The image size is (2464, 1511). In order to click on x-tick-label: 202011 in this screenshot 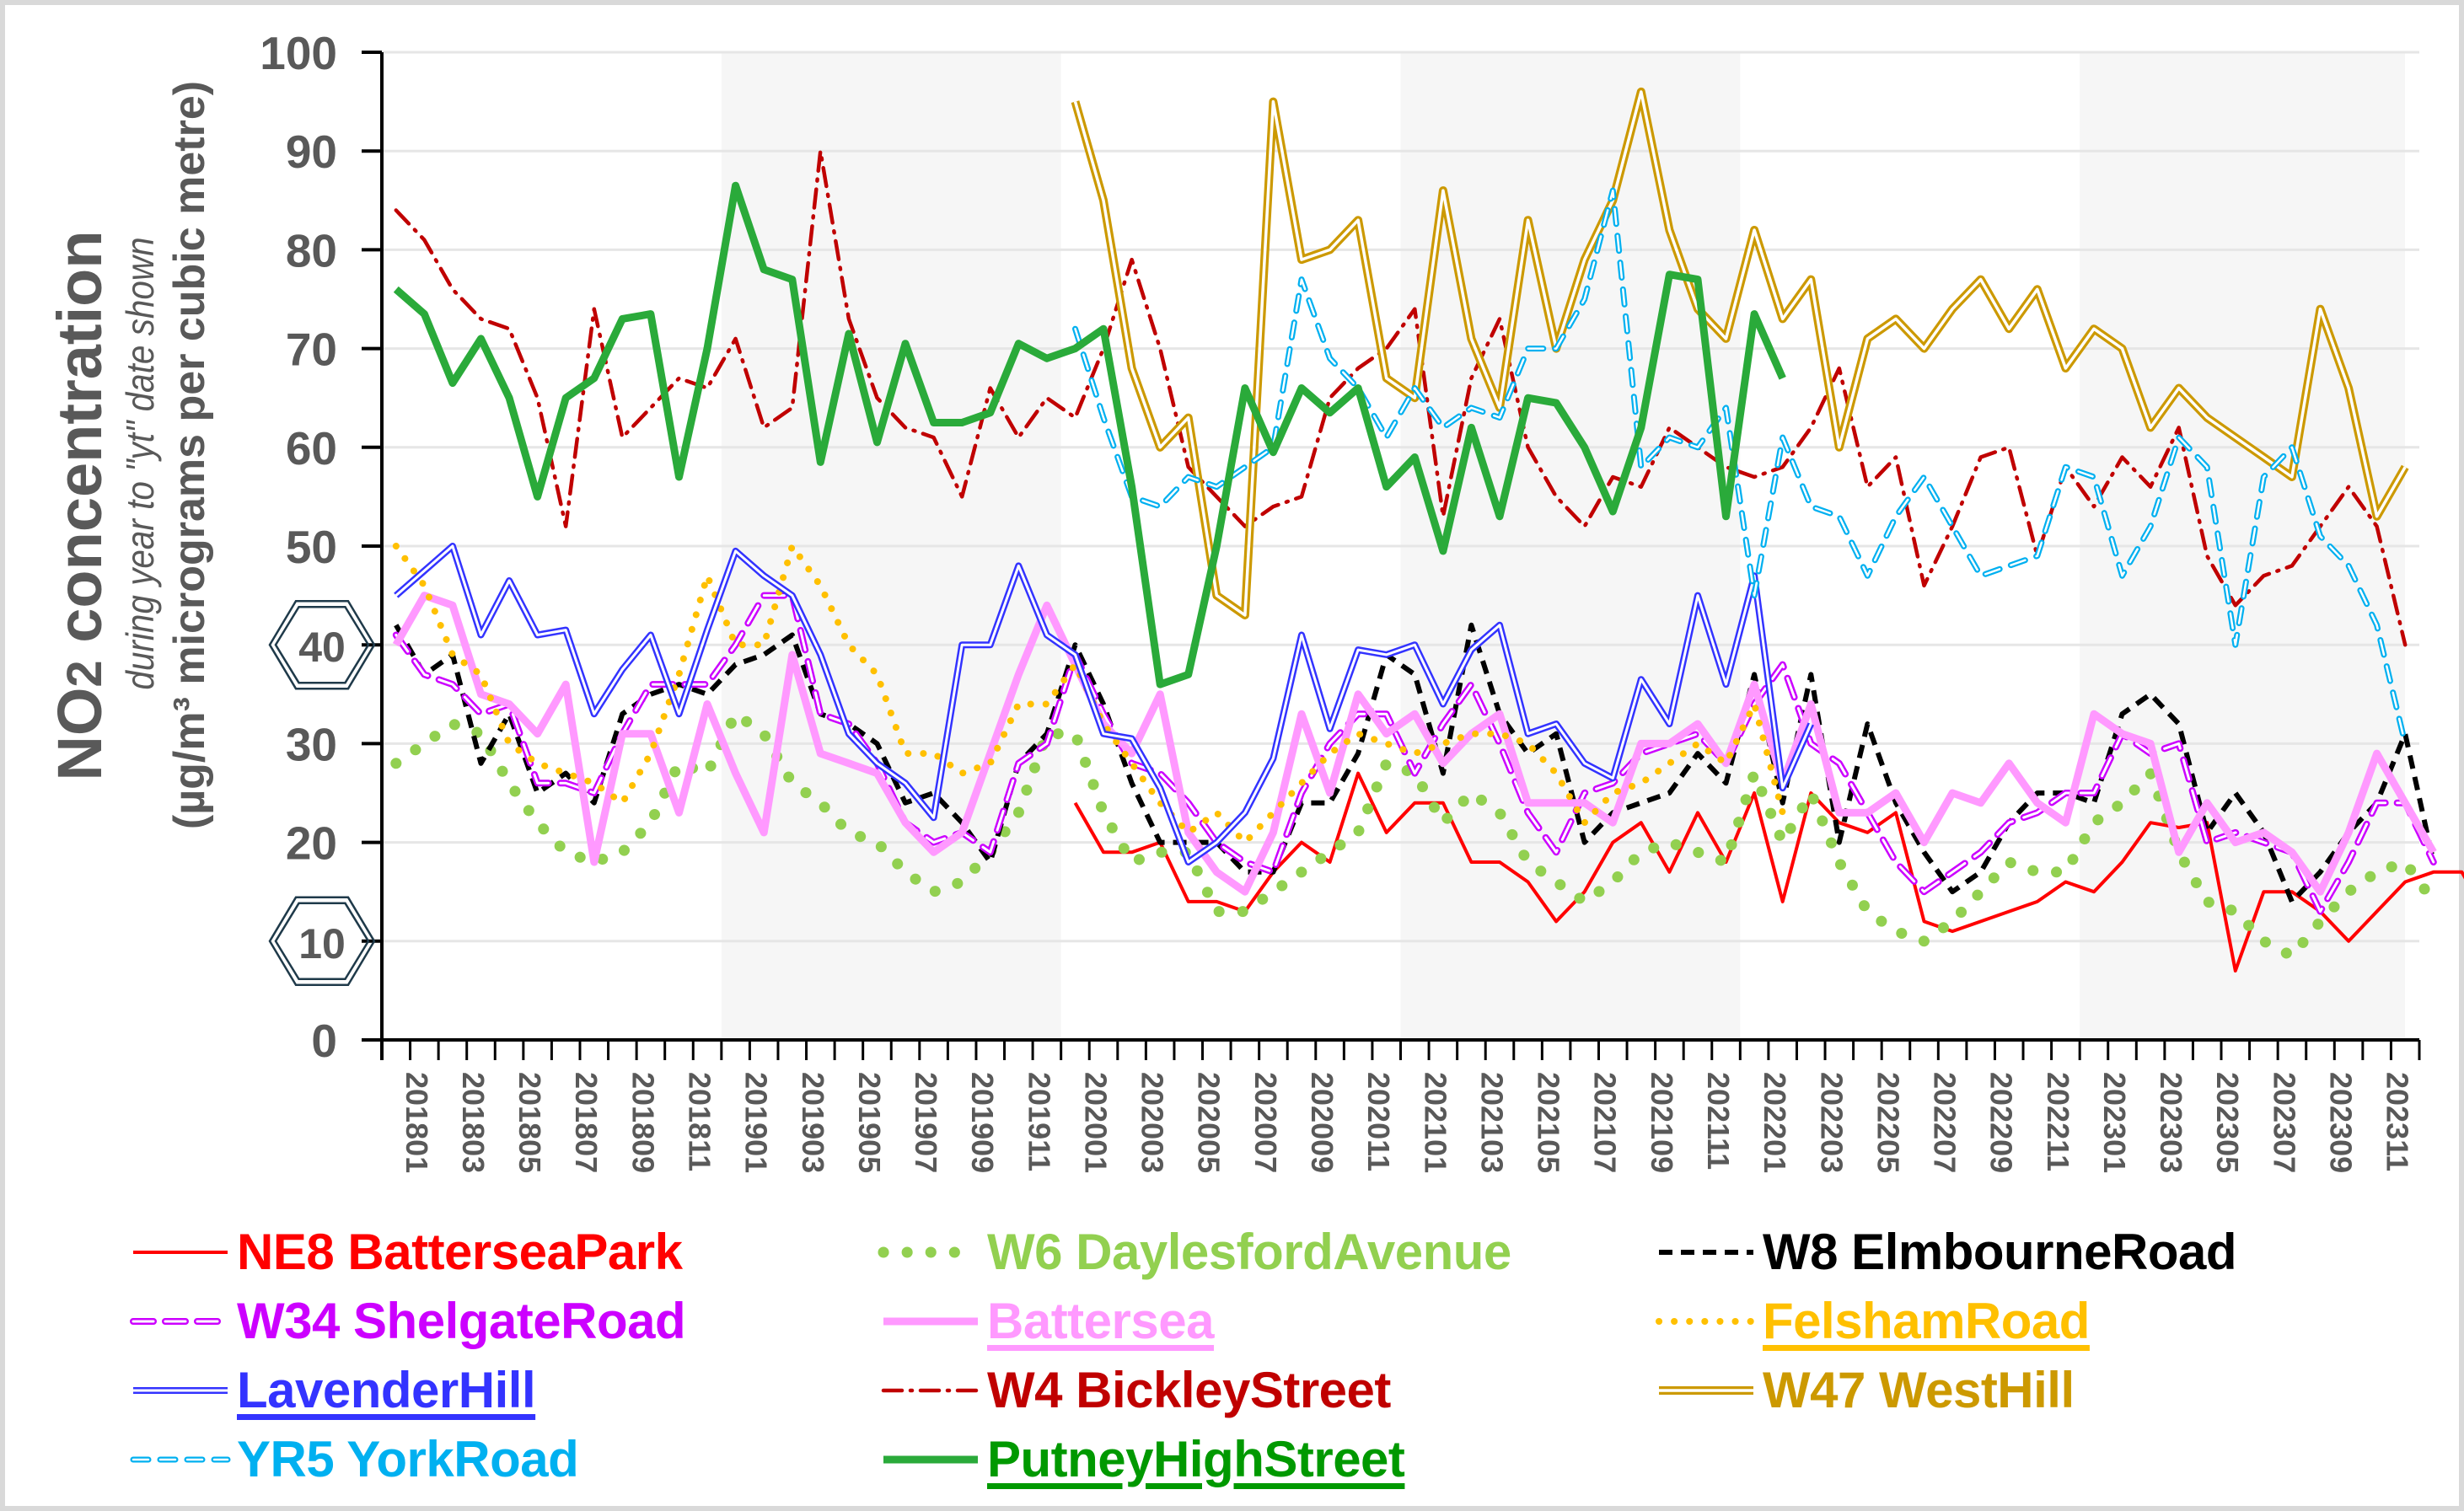, I will do `click(1378, 1121)`.